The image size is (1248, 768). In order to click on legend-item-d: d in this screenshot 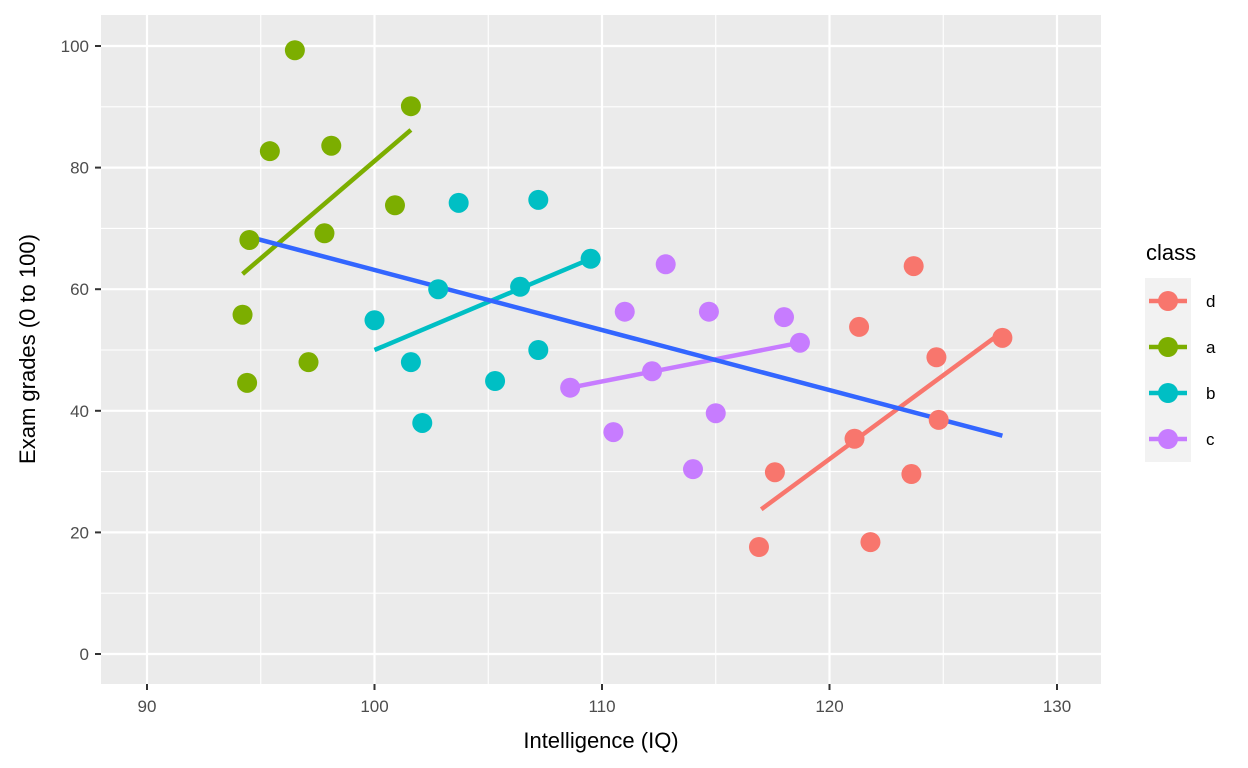, I will do `click(1182, 301)`.